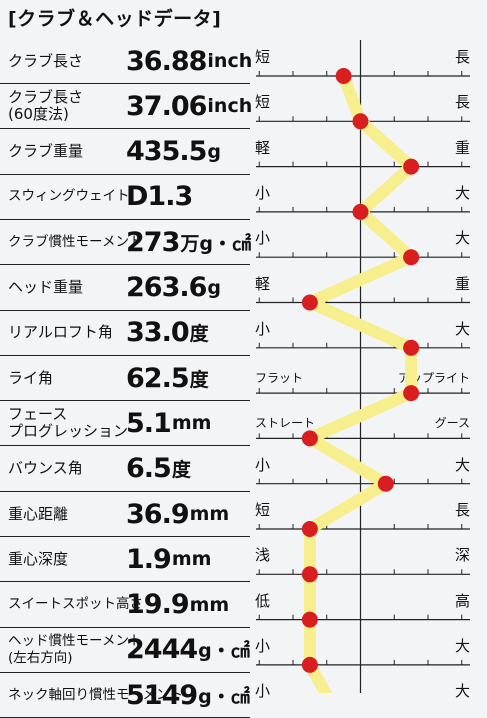 The height and width of the screenshot is (718, 487). I want to click on spec-value: 2444 g・㎠, so click(188, 650).